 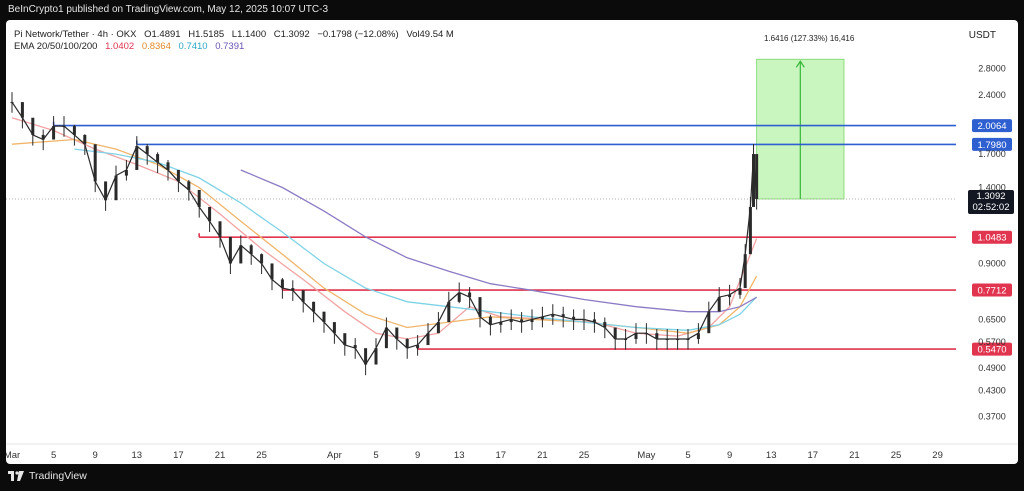 What do you see at coordinates (646, 455) in the screenshot?
I see `x-tick-label: May` at bounding box center [646, 455].